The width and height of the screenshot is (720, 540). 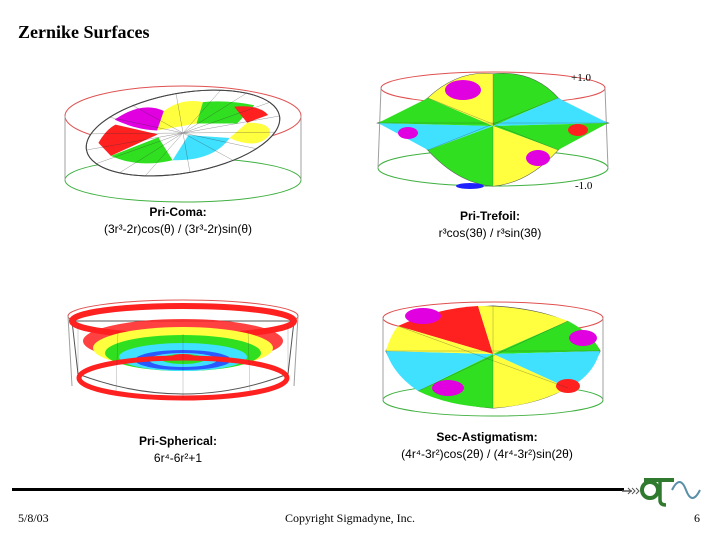 I want to click on footer-rule, so click(x=318, y=489).